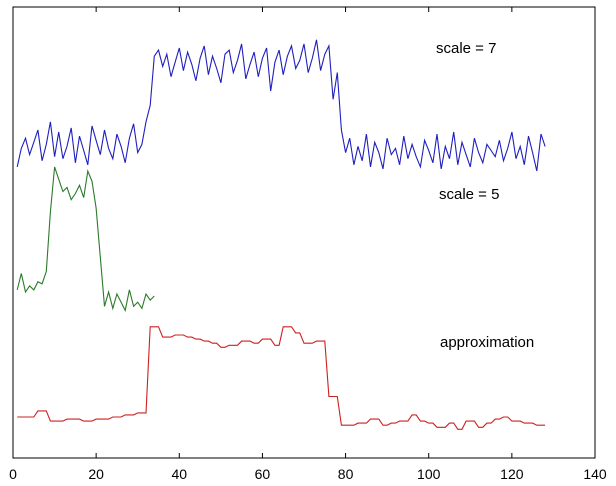 The width and height of the screenshot is (616, 486). I want to click on x-tick-label: 80, so click(346, 474).